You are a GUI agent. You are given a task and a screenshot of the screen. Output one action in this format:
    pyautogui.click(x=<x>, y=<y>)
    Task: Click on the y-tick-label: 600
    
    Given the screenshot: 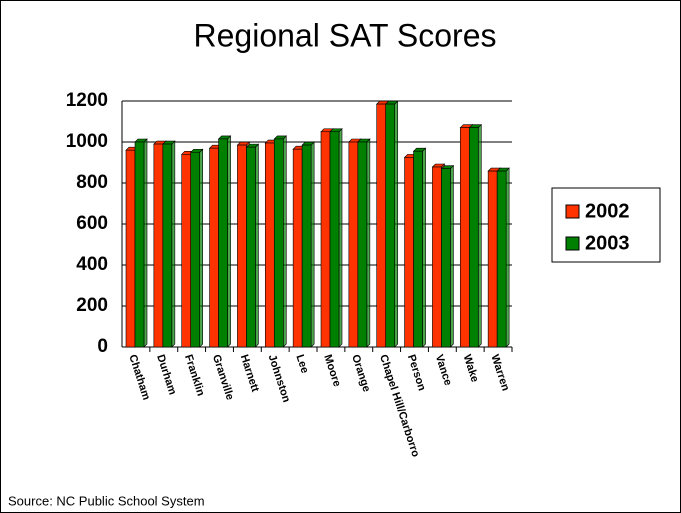 What is the action you would take?
    pyautogui.click(x=92, y=223)
    